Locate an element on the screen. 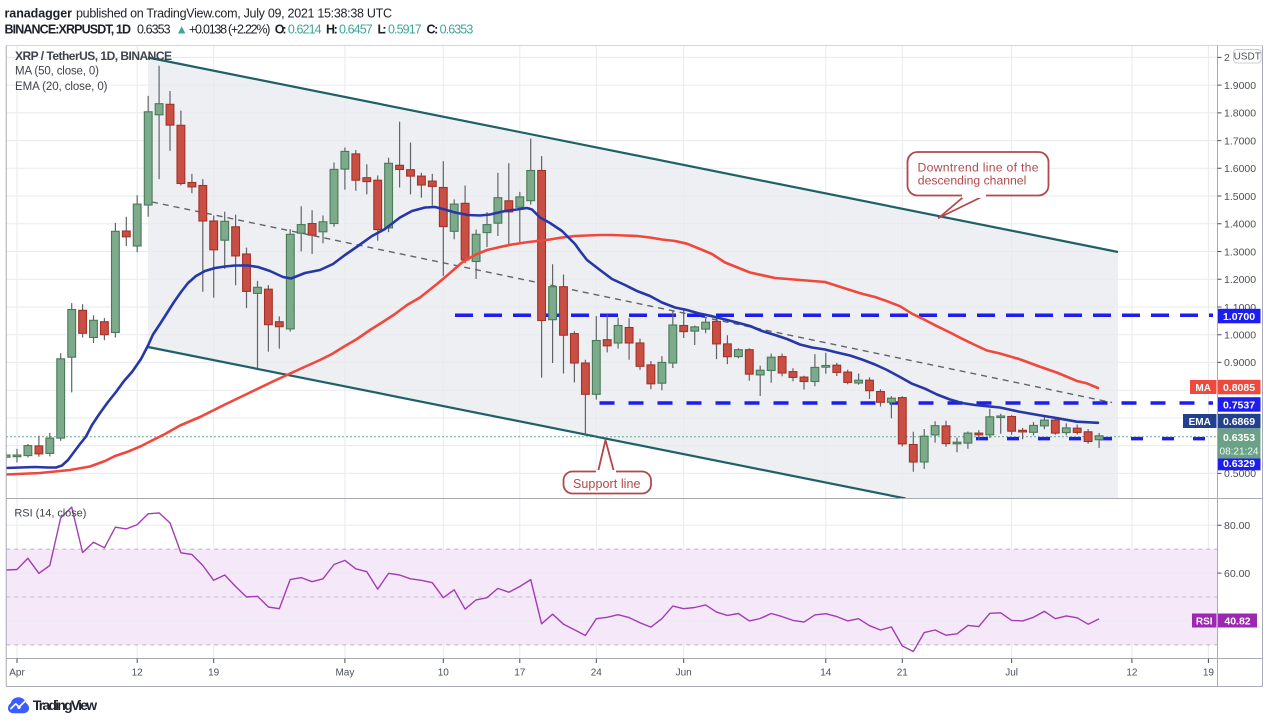  svg-text: 17 is located at coordinates (520, 673).